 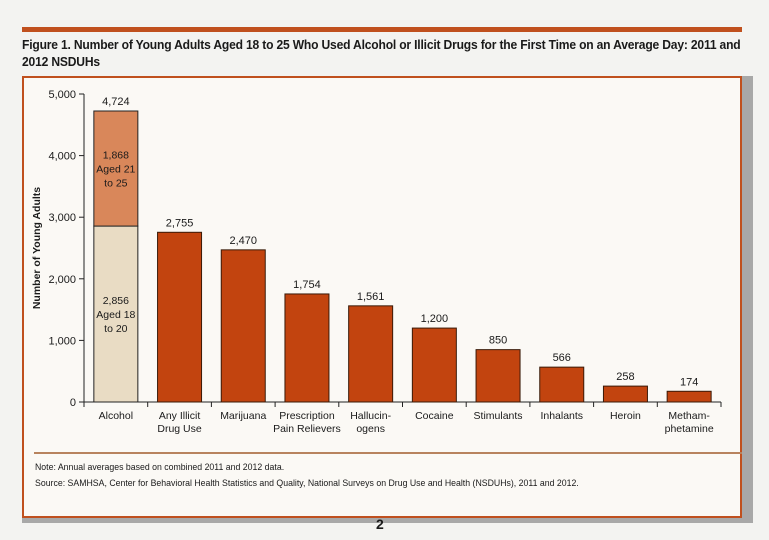 What do you see at coordinates (380, 524) in the screenshot?
I see `page-number: 2` at bounding box center [380, 524].